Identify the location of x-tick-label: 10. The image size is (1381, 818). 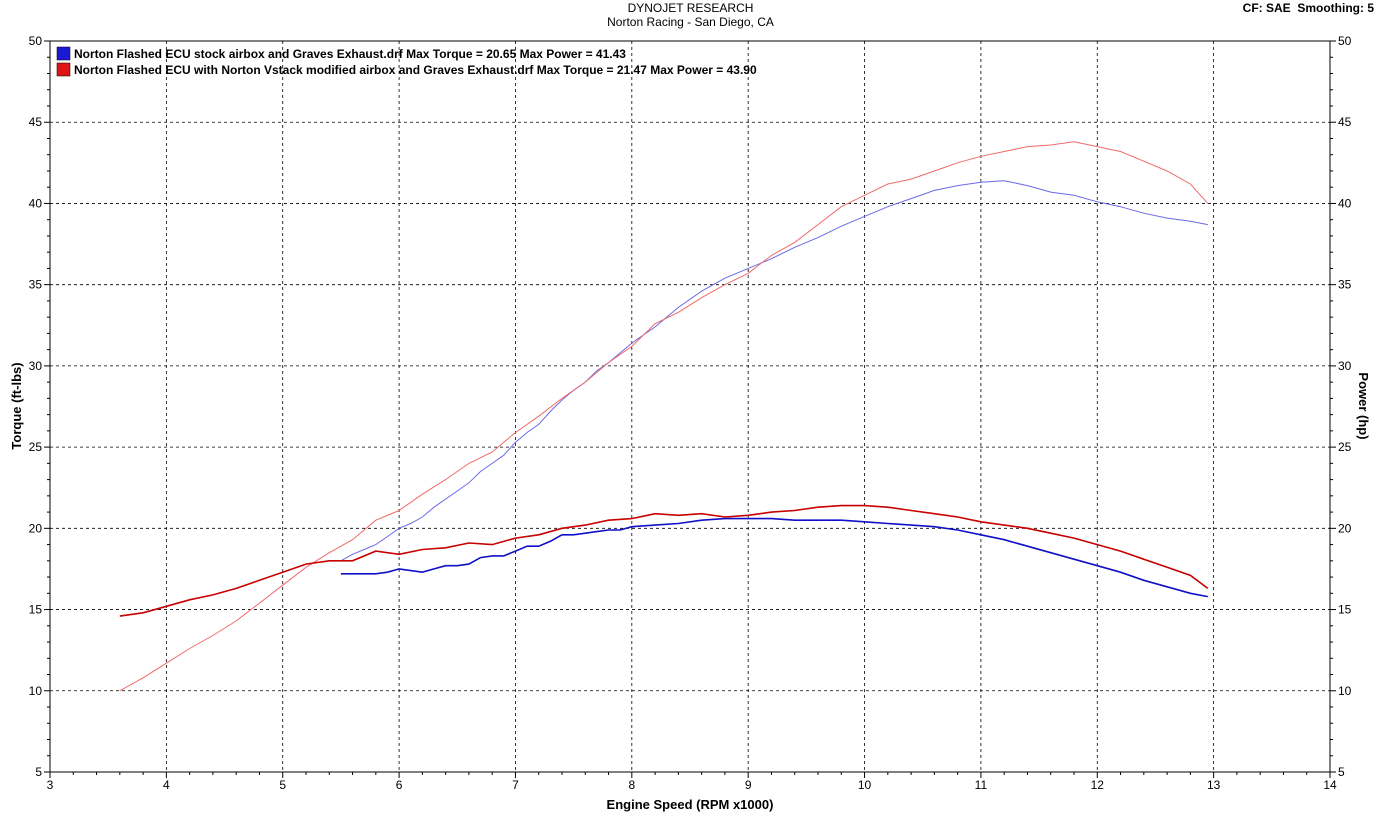
(865, 785).